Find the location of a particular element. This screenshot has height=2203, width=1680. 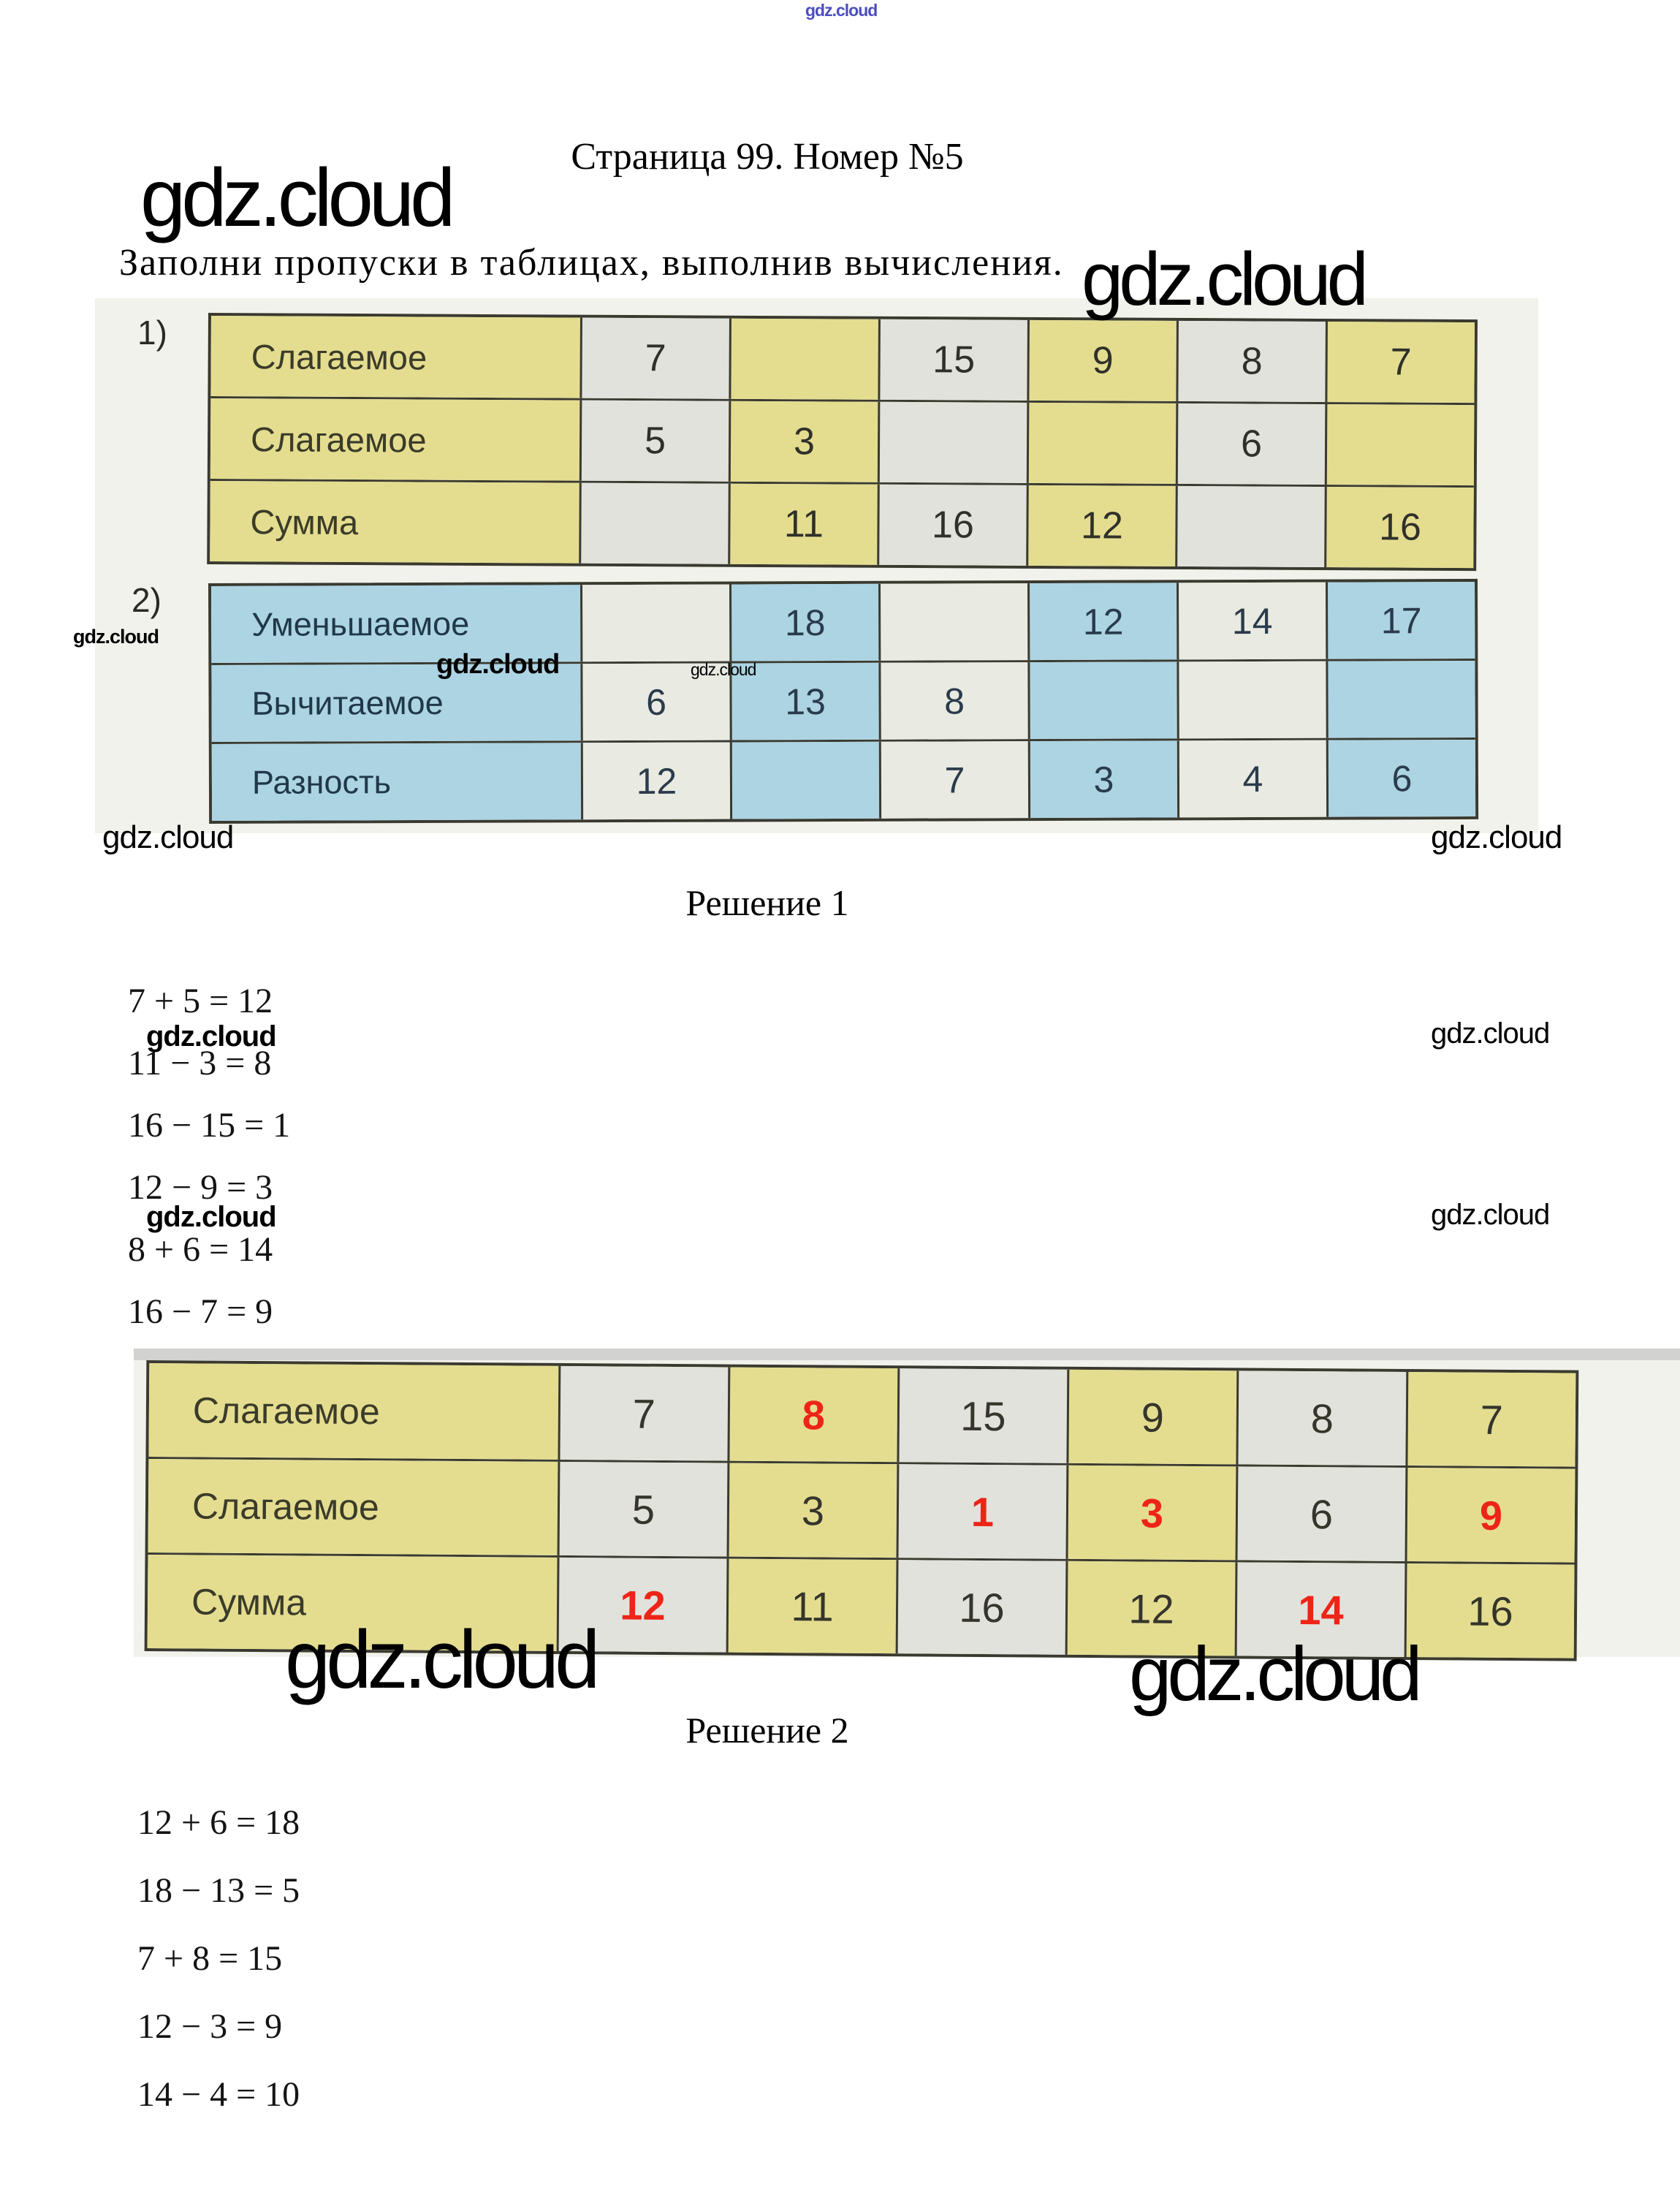

equation: 11 − 3 = 8 is located at coordinates (200, 1063).